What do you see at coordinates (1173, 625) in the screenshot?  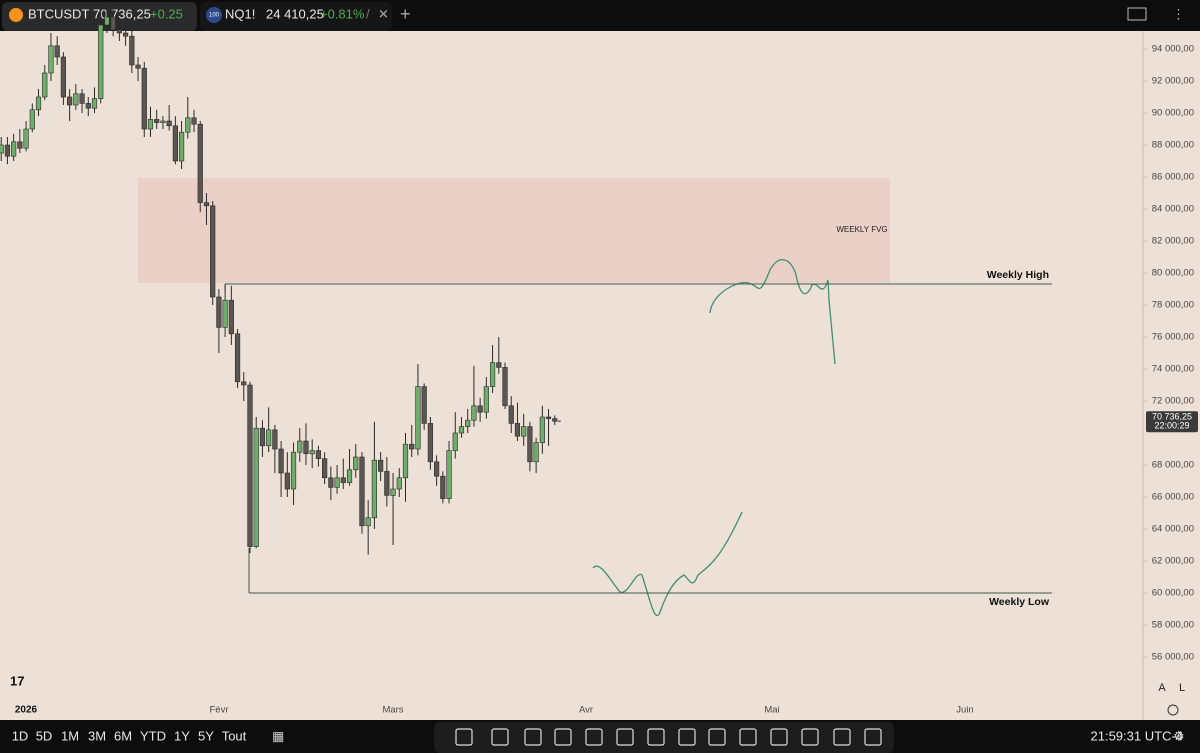 I see `y-tick-label: 58 000,00` at bounding box center [1173, 625].